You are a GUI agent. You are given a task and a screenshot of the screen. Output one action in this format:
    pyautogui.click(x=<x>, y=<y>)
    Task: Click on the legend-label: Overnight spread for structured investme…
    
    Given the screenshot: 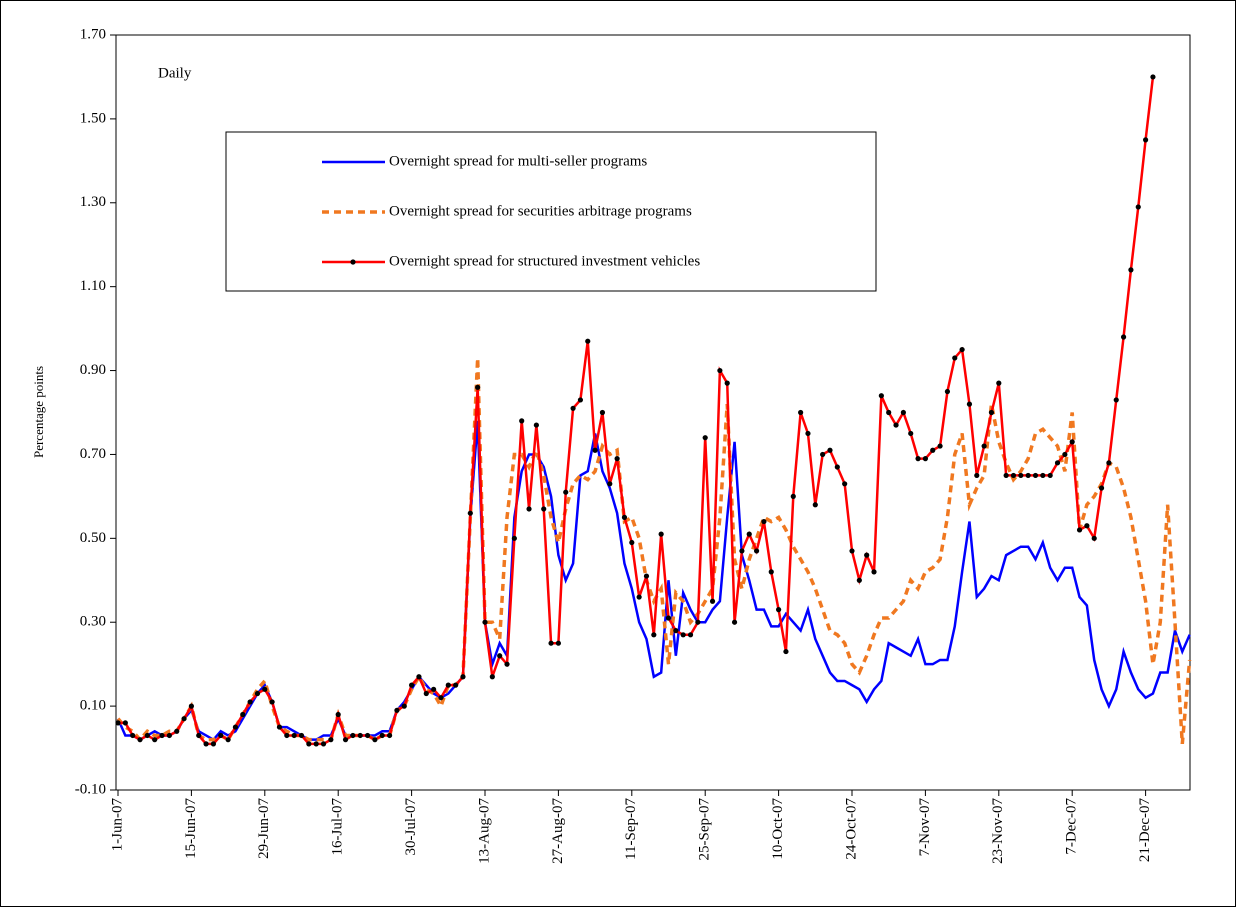 What is the action you would take?
    pyautogui.click(x=544, y=261)
    